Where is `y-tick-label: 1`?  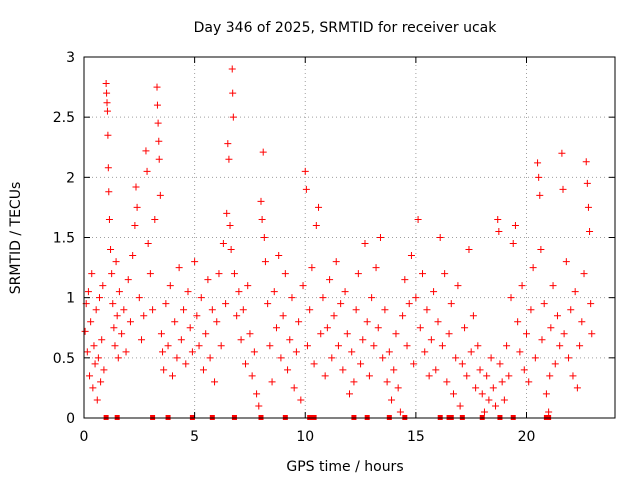
y-tick-label: 1 is located at coordinates (70, 299).